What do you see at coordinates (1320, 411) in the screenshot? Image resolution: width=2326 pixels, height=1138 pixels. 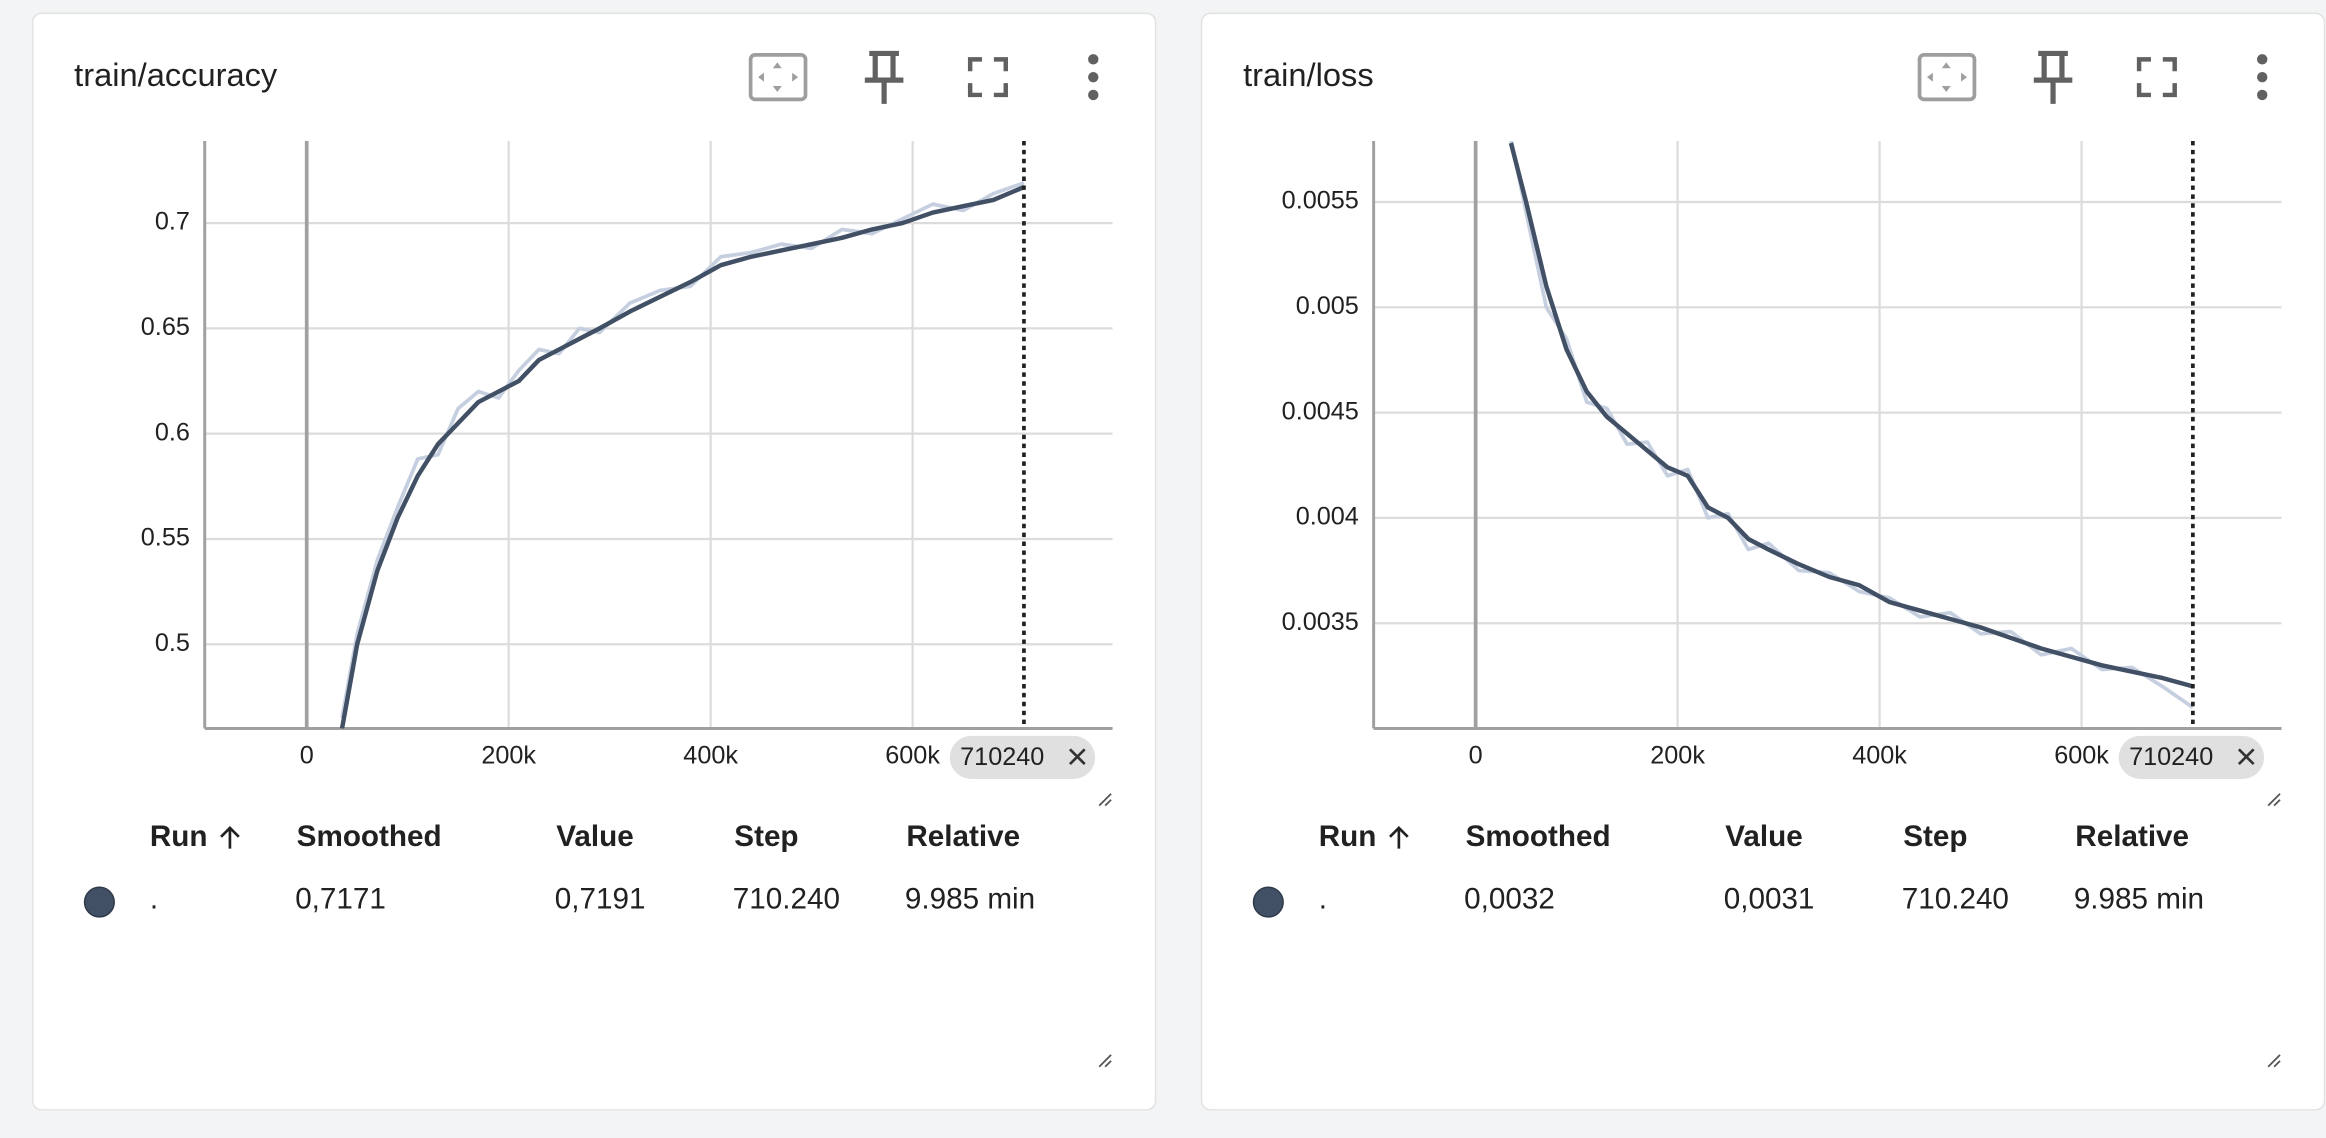 I see `y-tick-label: 0.0045` at bounding box center [1320, 411].